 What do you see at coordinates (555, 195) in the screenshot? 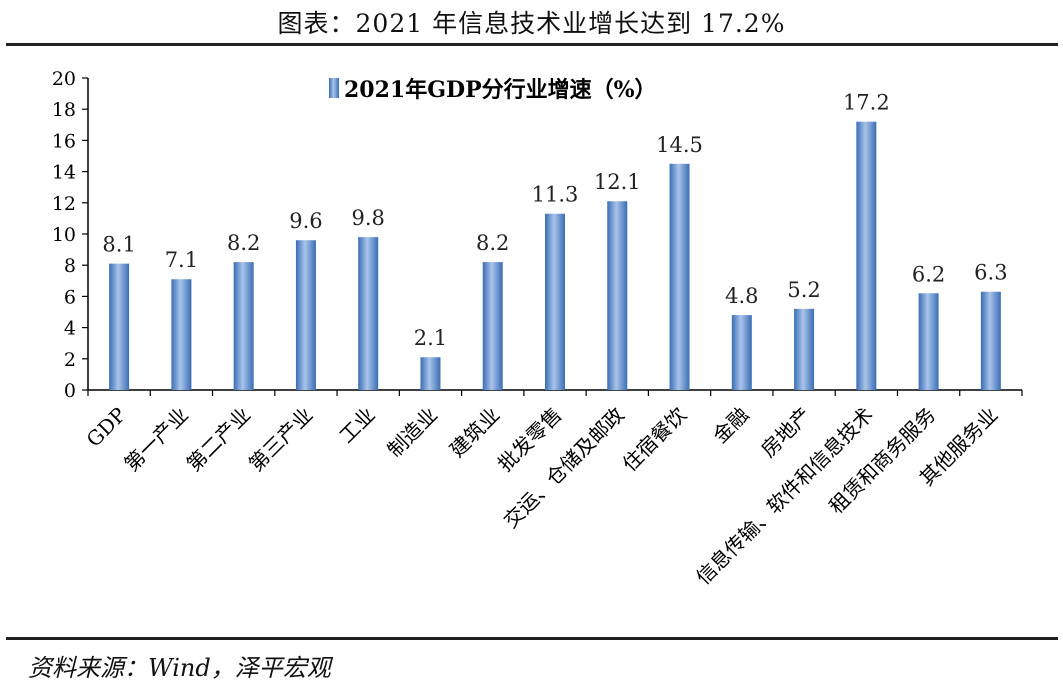
I see `data-label: 11.3` at bounding box center [555, 195].